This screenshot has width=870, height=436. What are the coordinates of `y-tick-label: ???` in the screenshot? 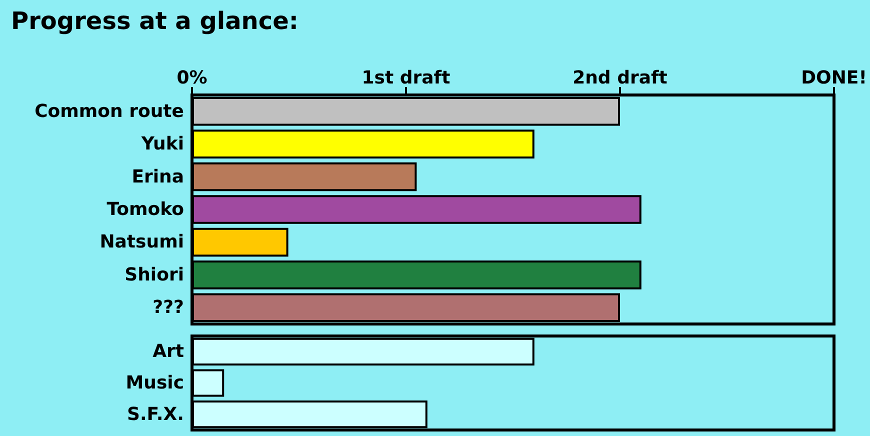 It's located at (168, 307).